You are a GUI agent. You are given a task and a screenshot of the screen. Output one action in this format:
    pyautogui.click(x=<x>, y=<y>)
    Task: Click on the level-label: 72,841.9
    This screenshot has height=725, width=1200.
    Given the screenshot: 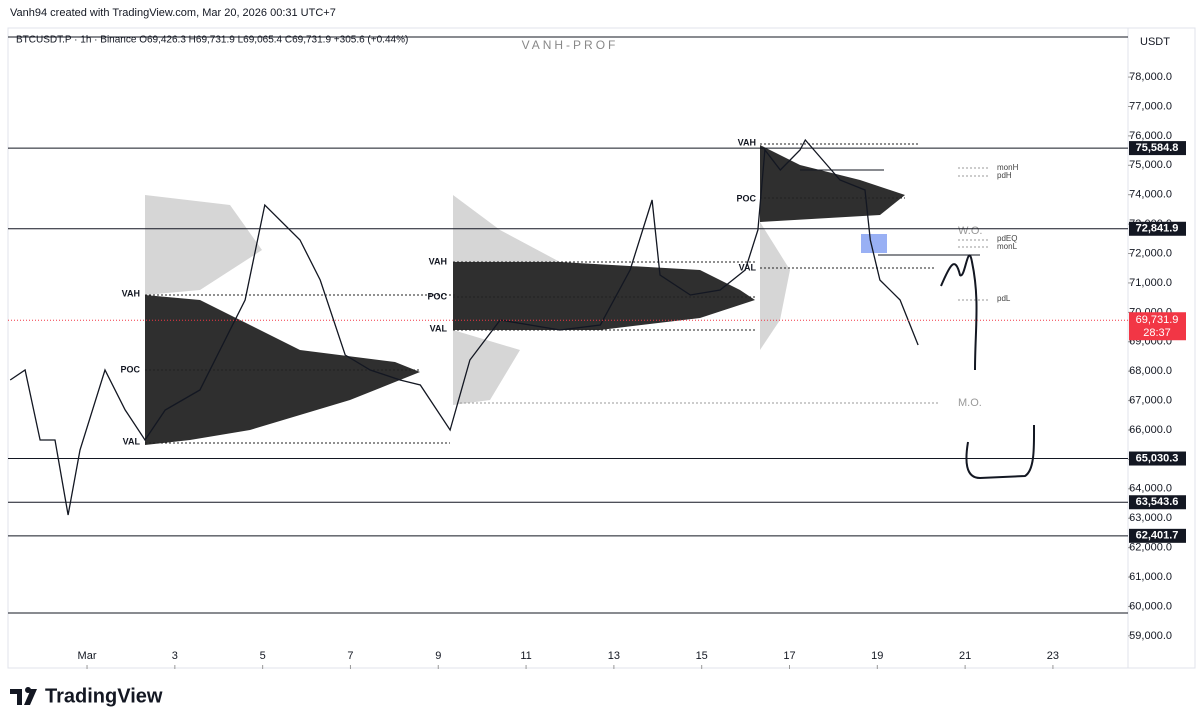 What is the action you would take?
    pyautogui.click(x=1157, y=229)
    